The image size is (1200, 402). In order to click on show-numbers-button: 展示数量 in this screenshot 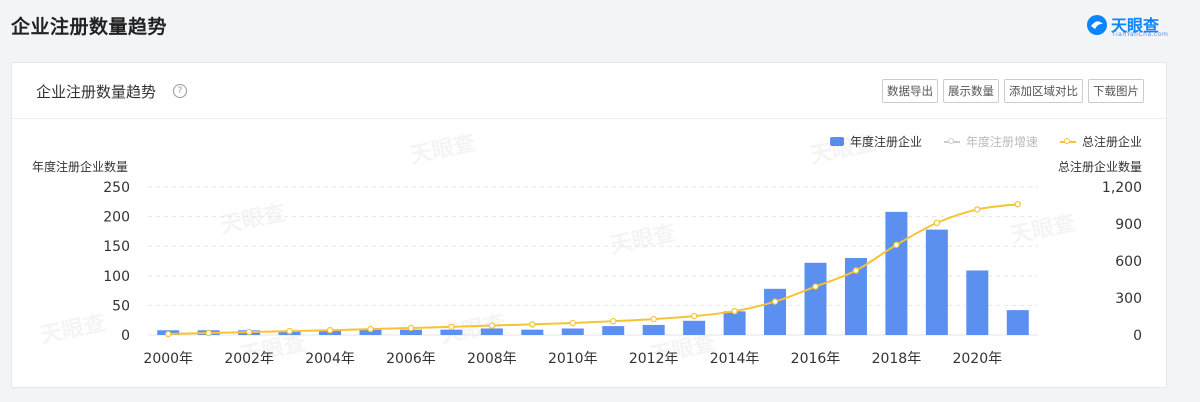, I will do `click(971, 91)`.